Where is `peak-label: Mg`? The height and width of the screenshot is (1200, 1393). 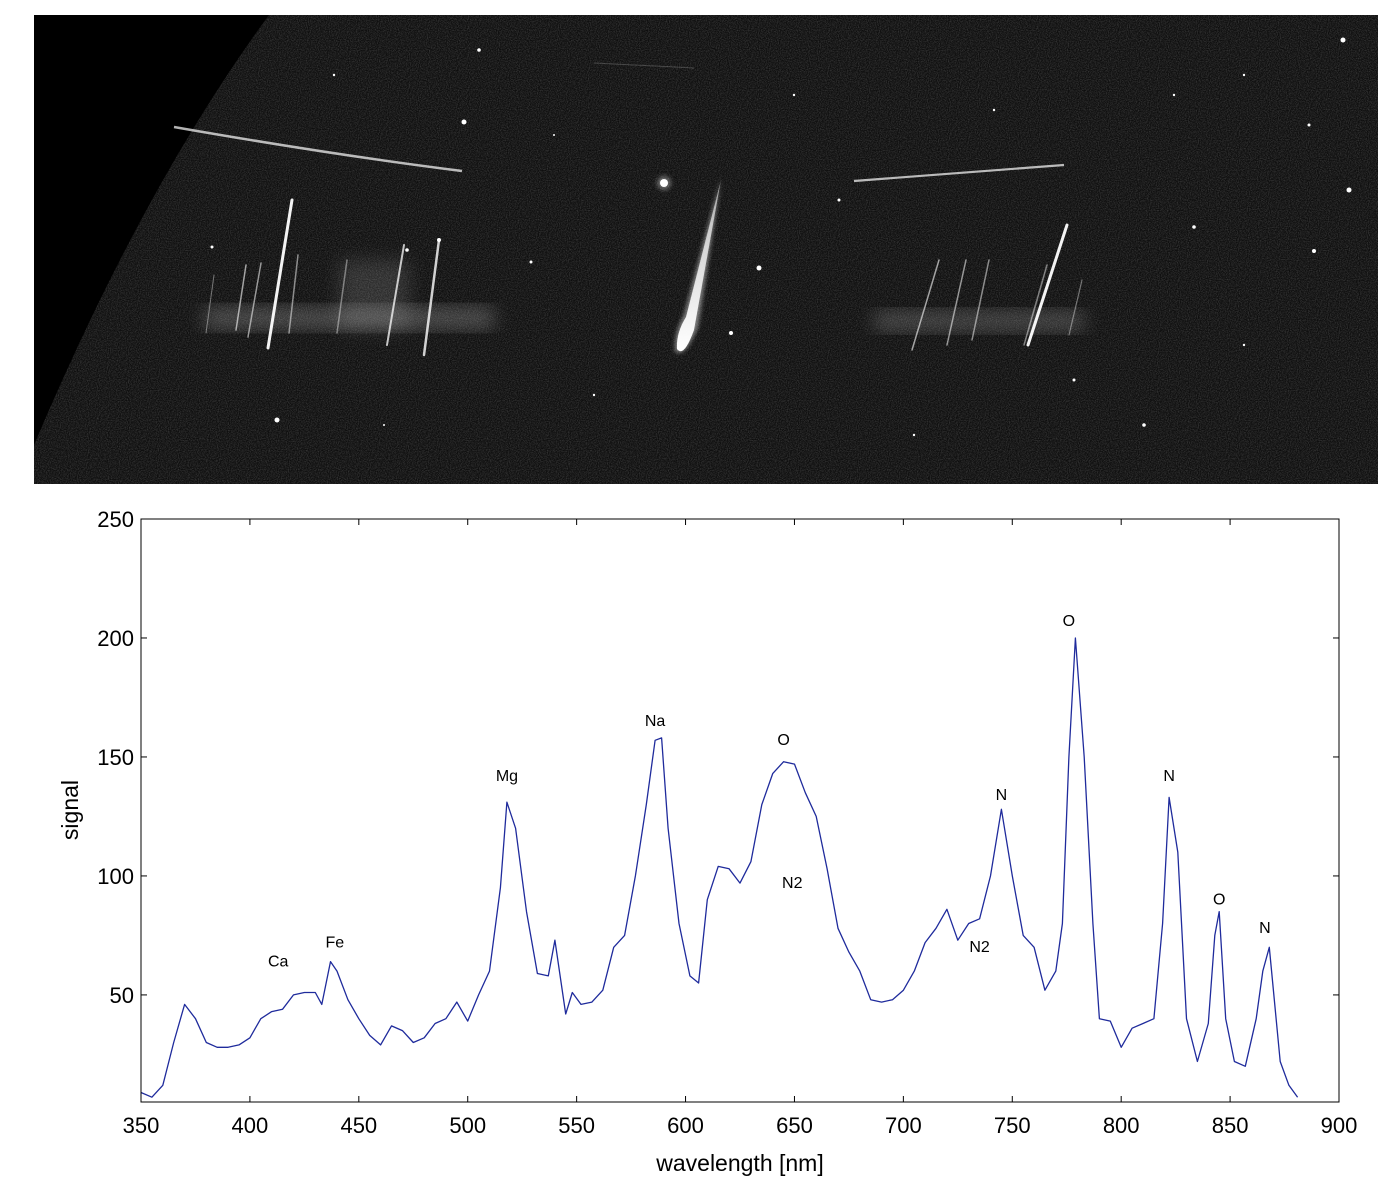
peak-label: Mg is located at coordinates (507, 776).